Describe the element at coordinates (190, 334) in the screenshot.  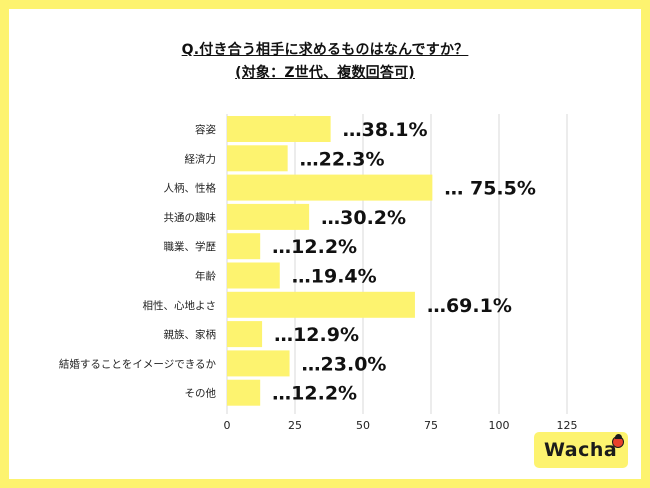
I see `category-label: 親族、家柄` at that location.